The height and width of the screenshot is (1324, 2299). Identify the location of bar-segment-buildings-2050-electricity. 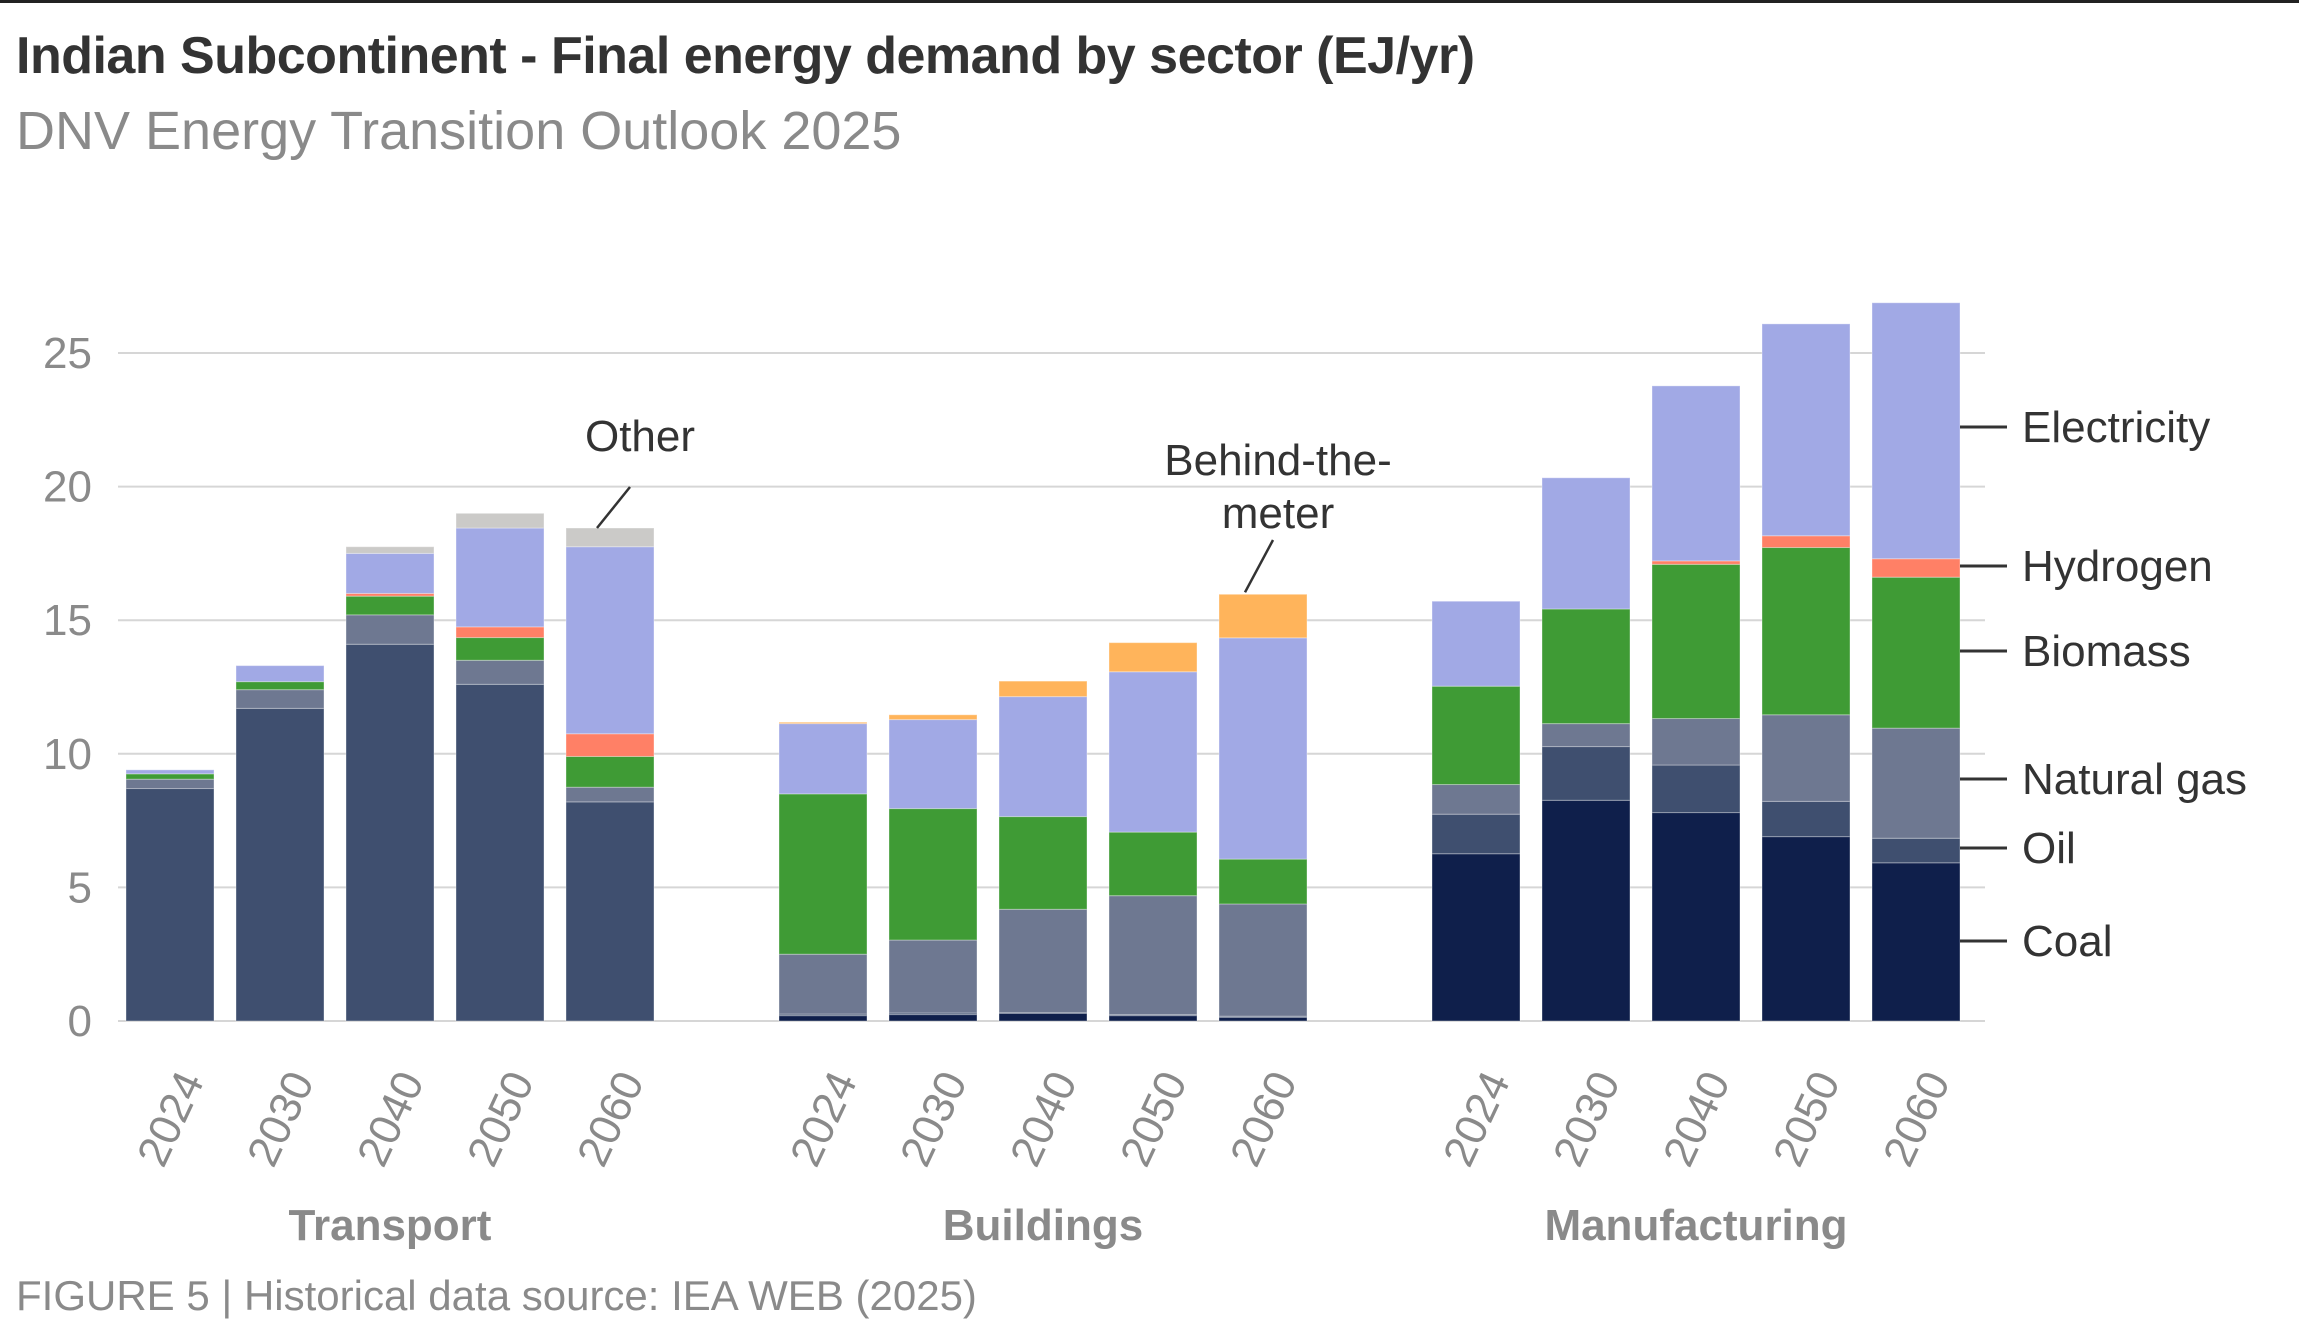
(1153, 752).